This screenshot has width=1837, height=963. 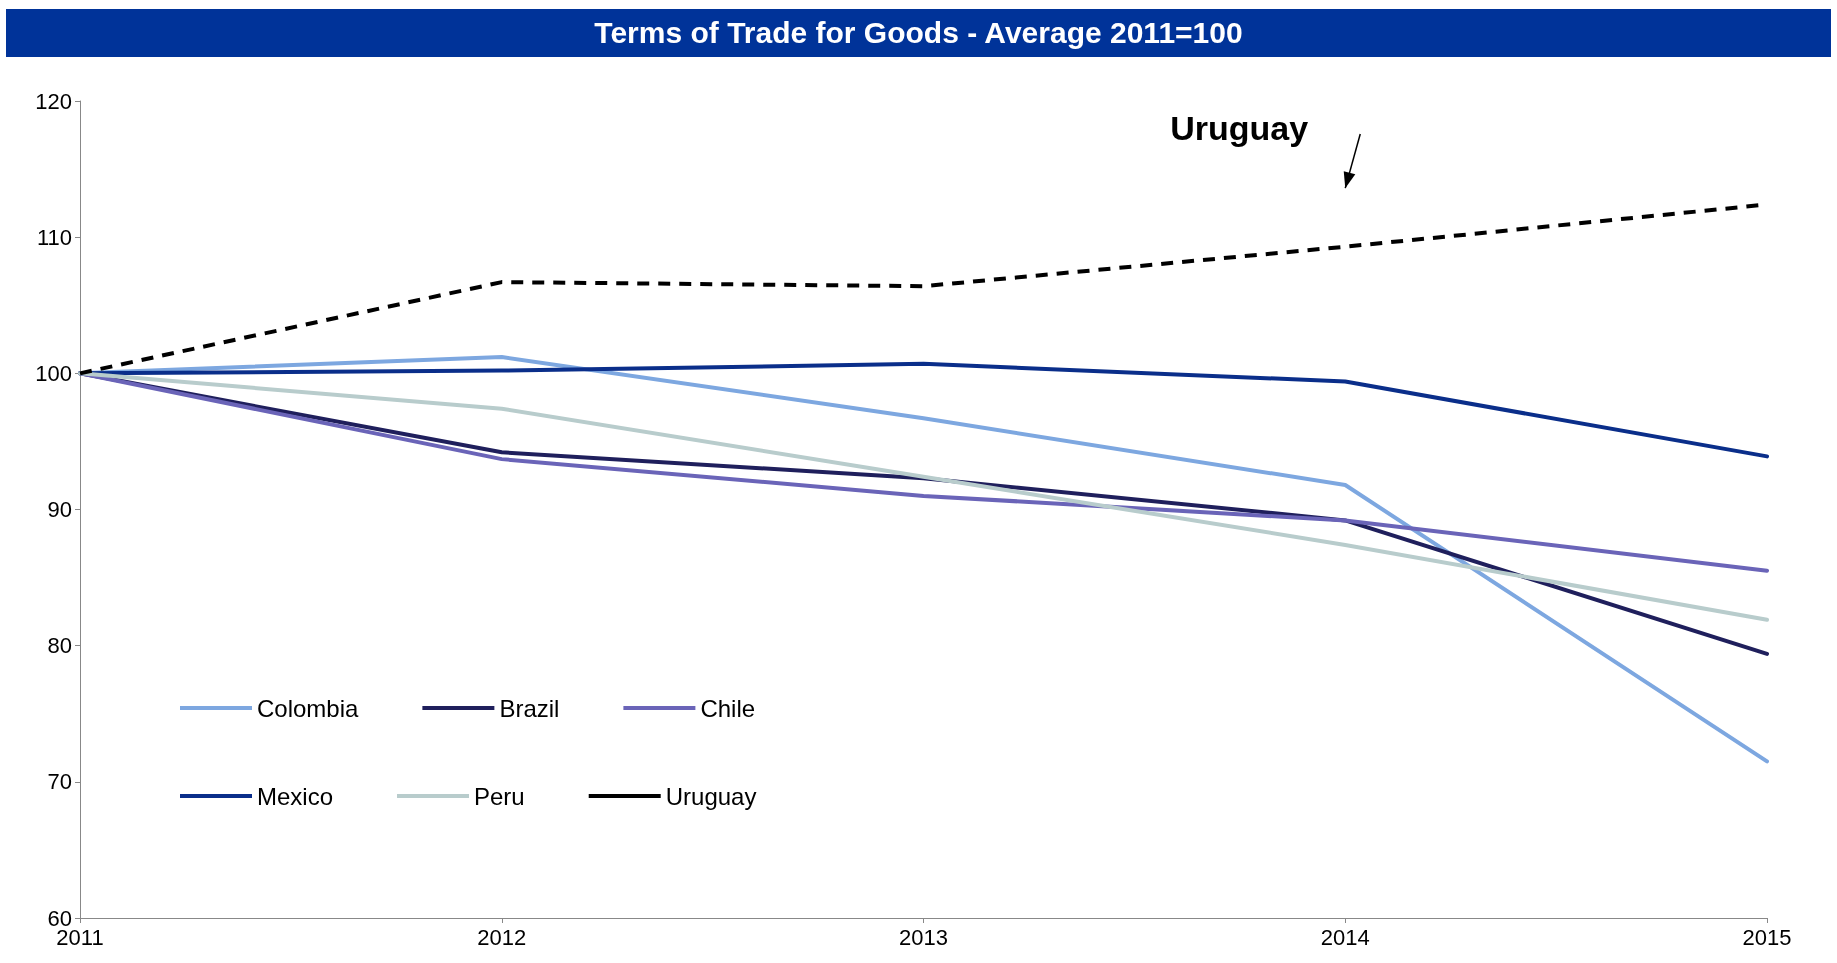 What do you see at coordinates (59, 918) in the screenshot?
I see `y-tick-label: 60` at bounding box center [59, 918].